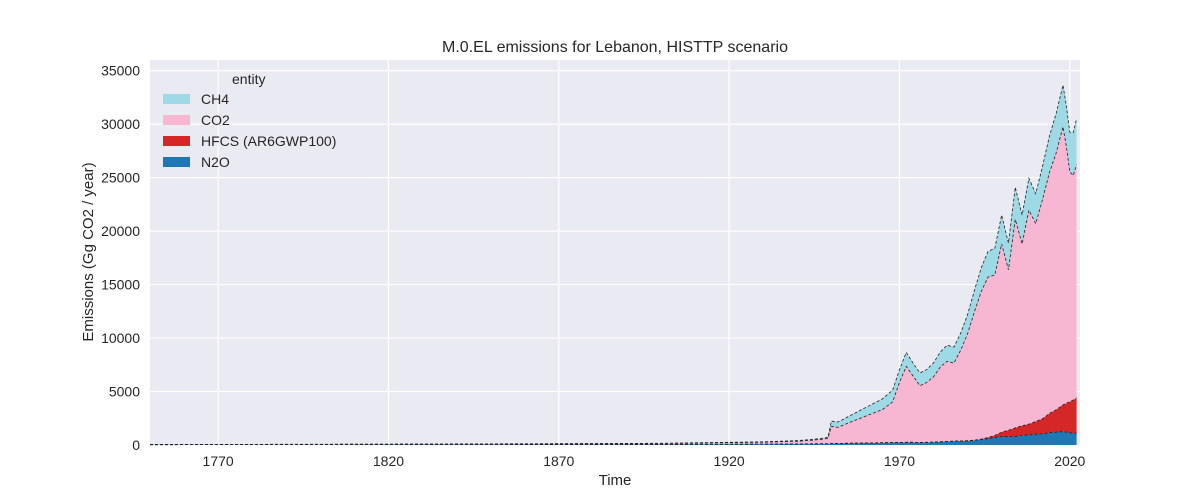 The height and width of the screenshot is (500, 1200). I want to click on legend-label-hfcs-ar6gwp100: HFCS (AR6GWP100), so click(268, 141).